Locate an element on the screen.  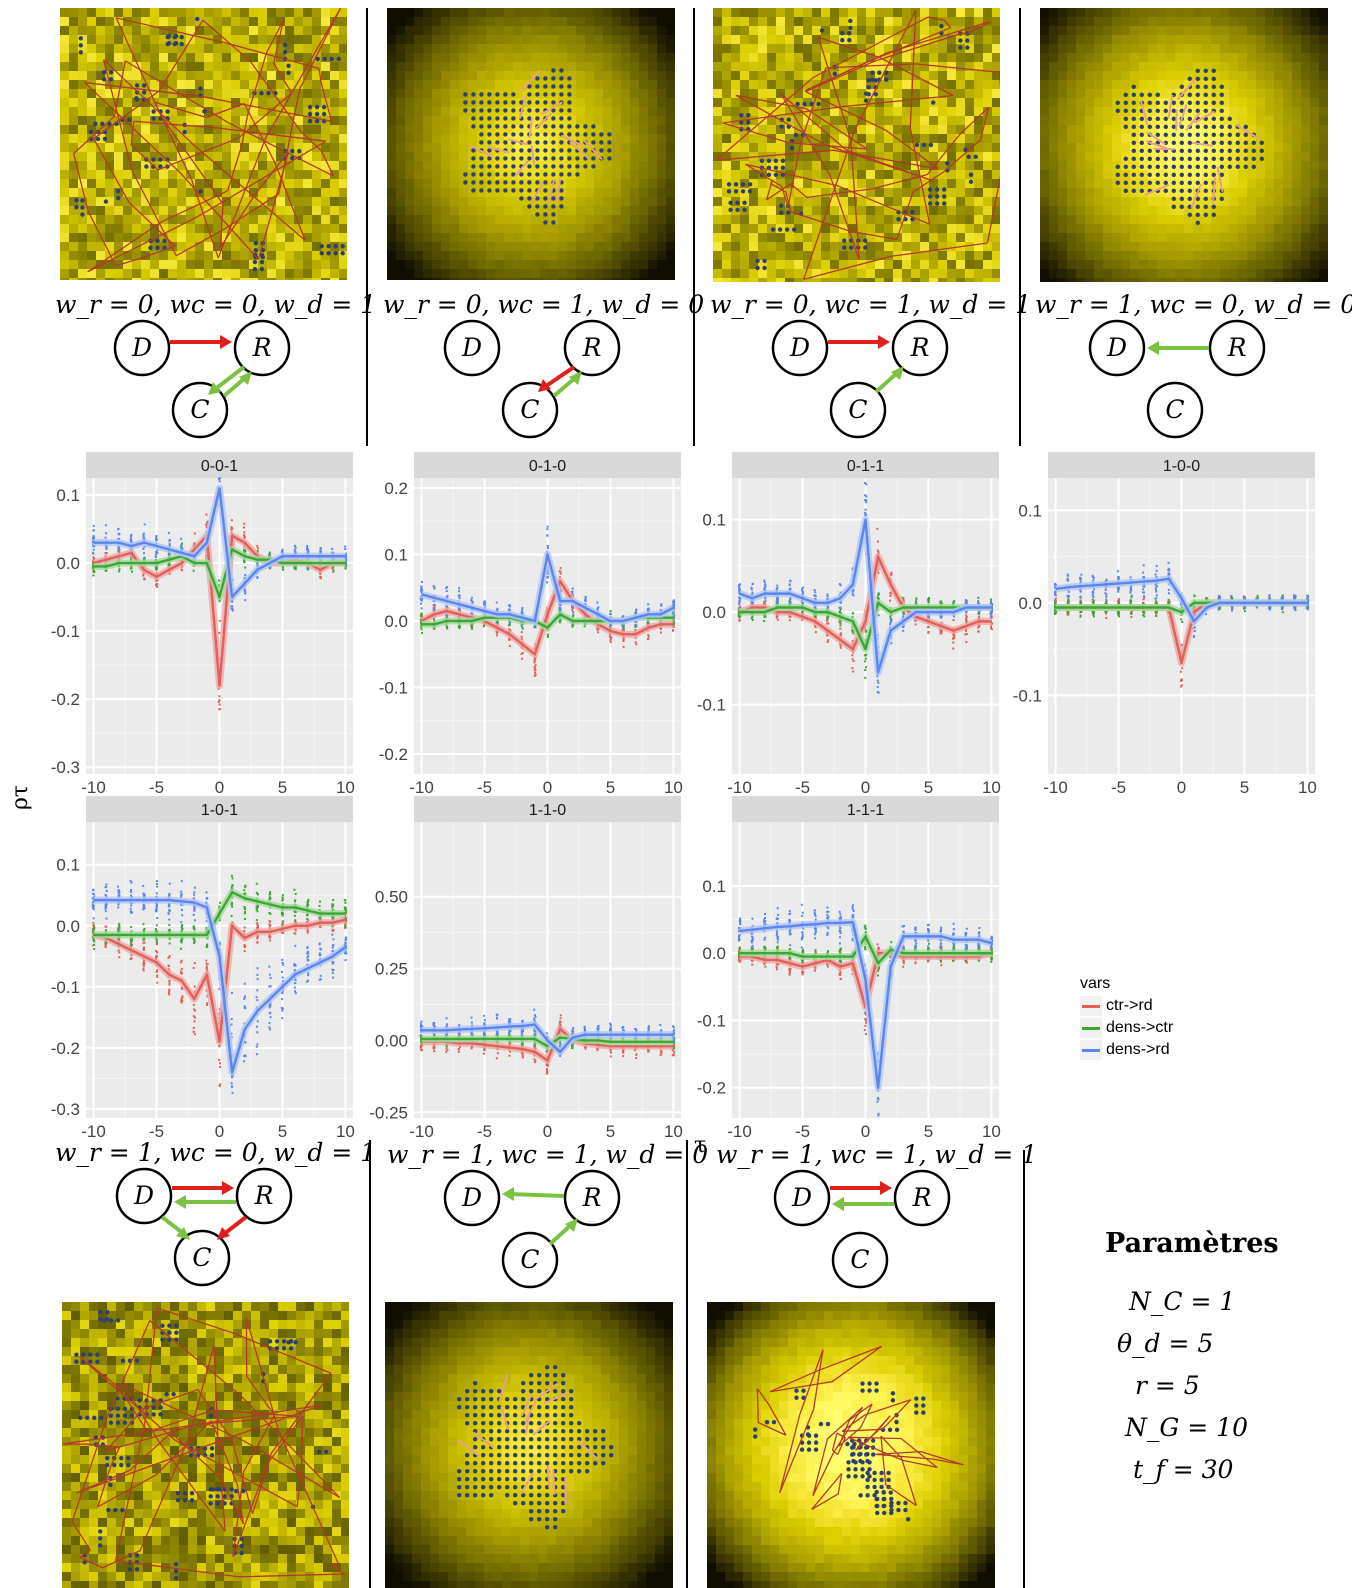
parameter-item: N_G = 10 is located at coordinates (1186, 1427).